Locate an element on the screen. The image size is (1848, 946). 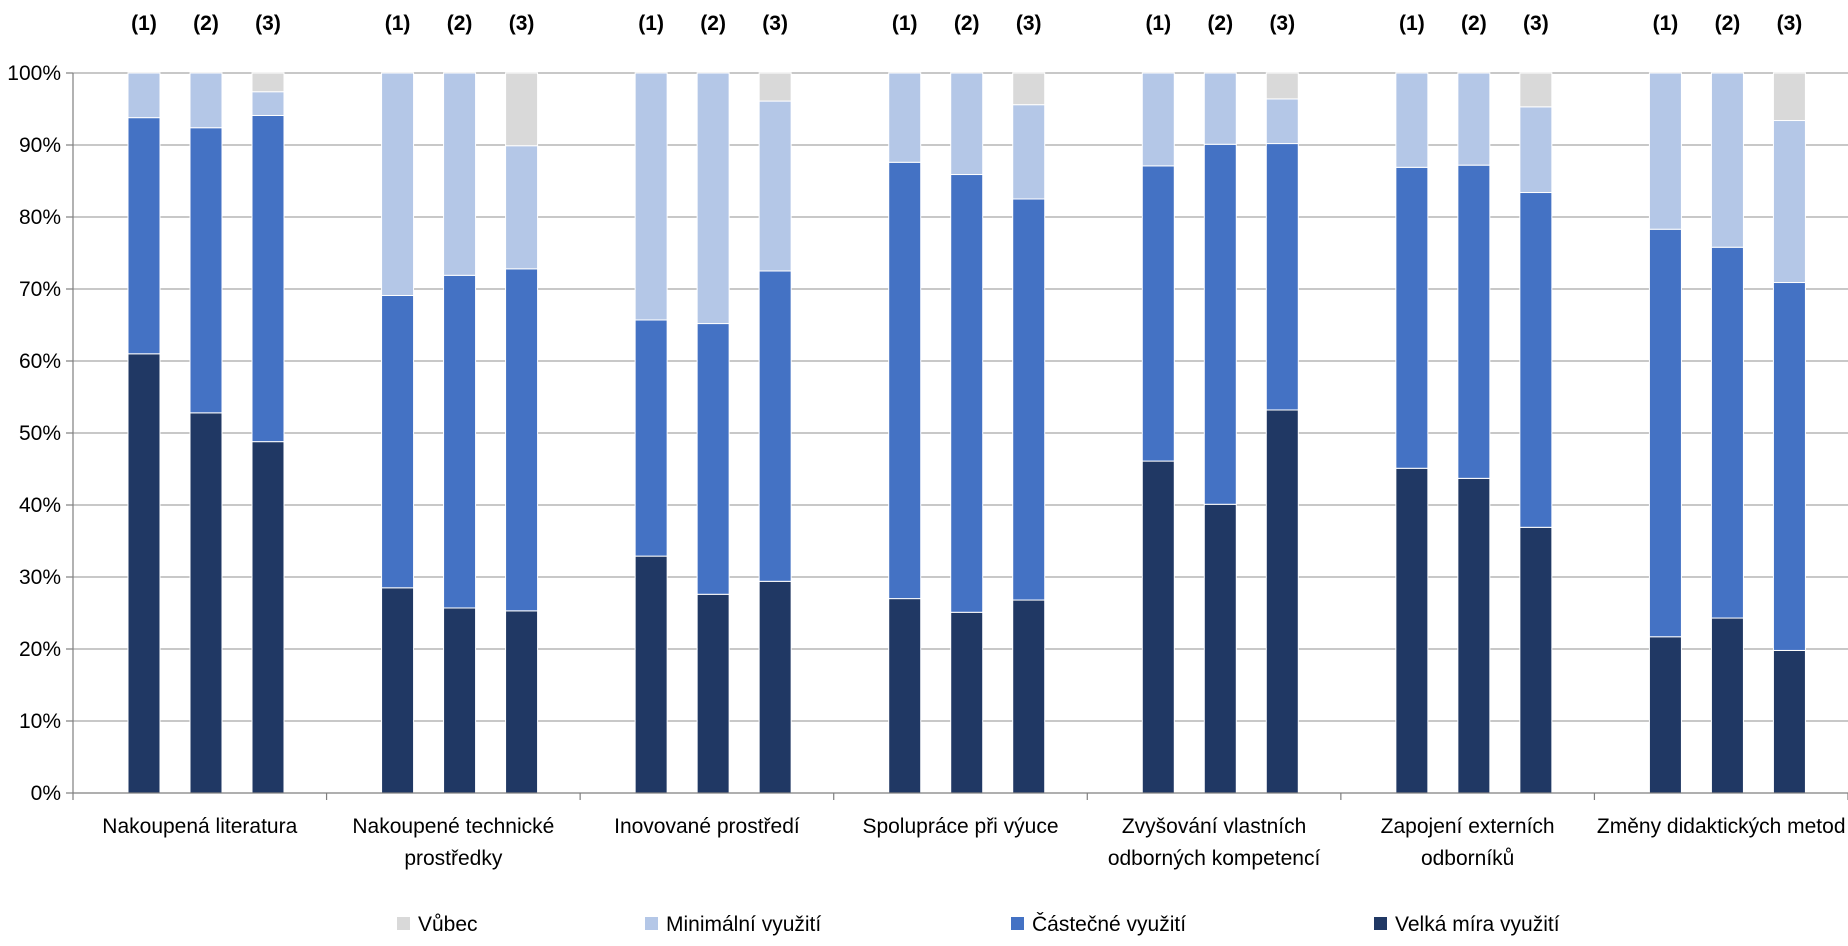
legend-label: Minimální využití is located at coordinates (743, 924).